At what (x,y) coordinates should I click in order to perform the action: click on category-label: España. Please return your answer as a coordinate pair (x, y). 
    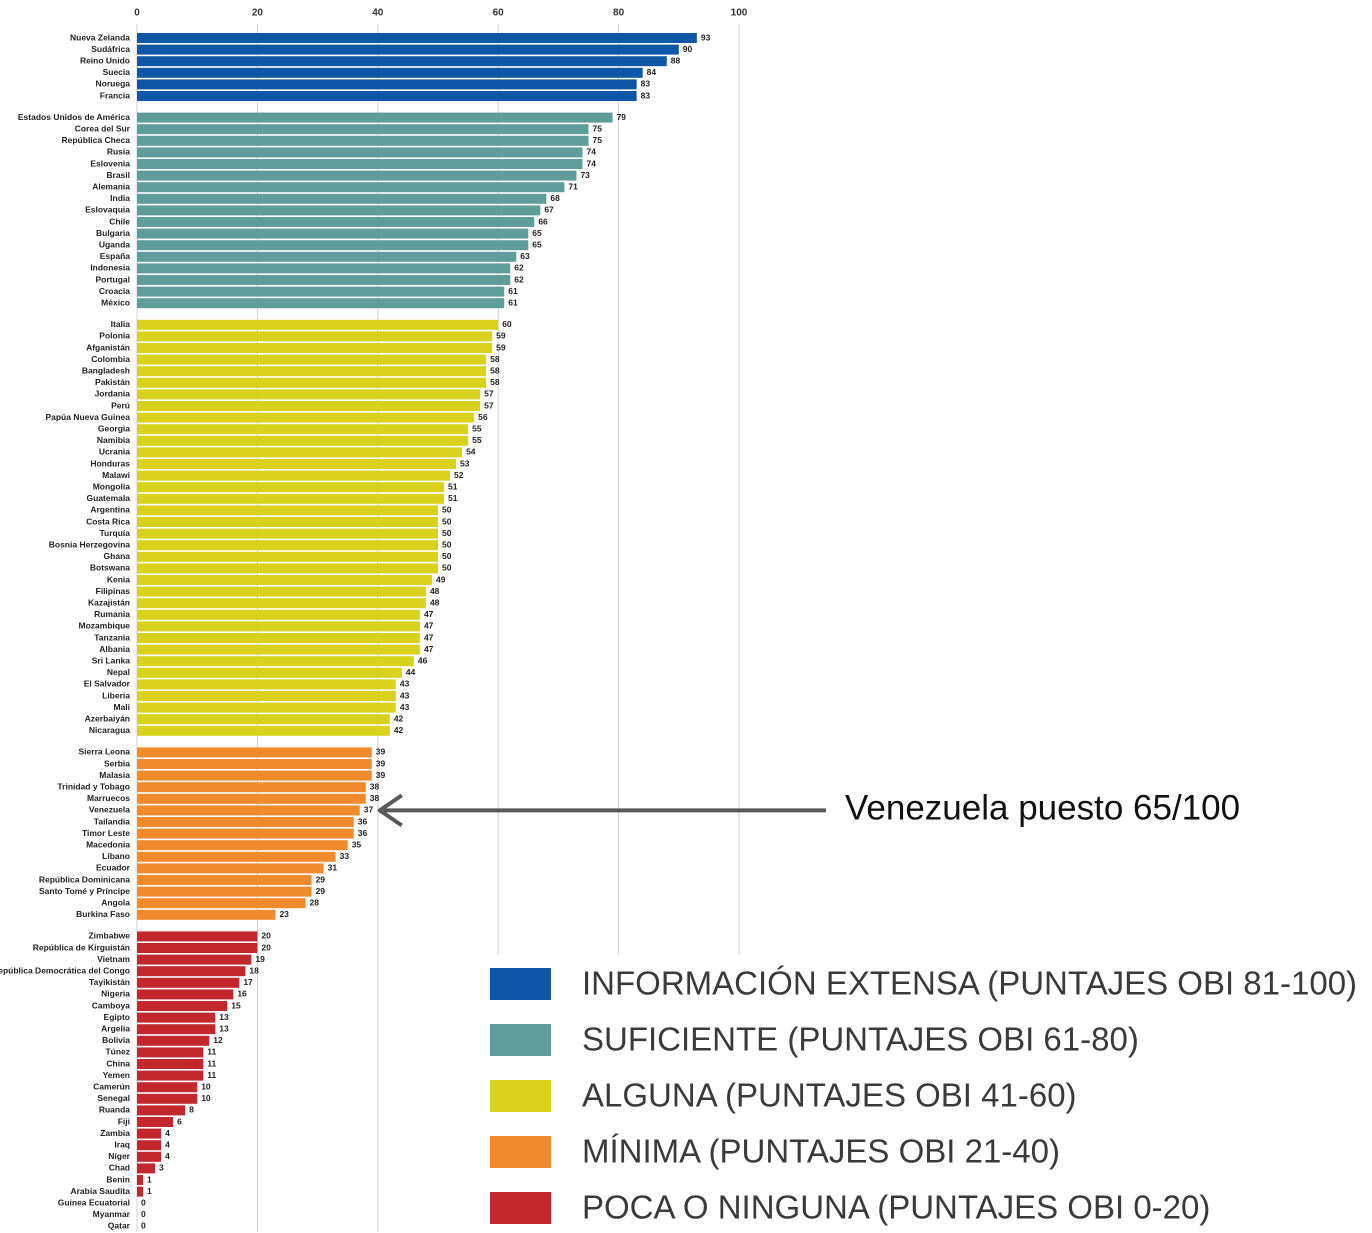
    Looking at the image, I should click on (115, 256).